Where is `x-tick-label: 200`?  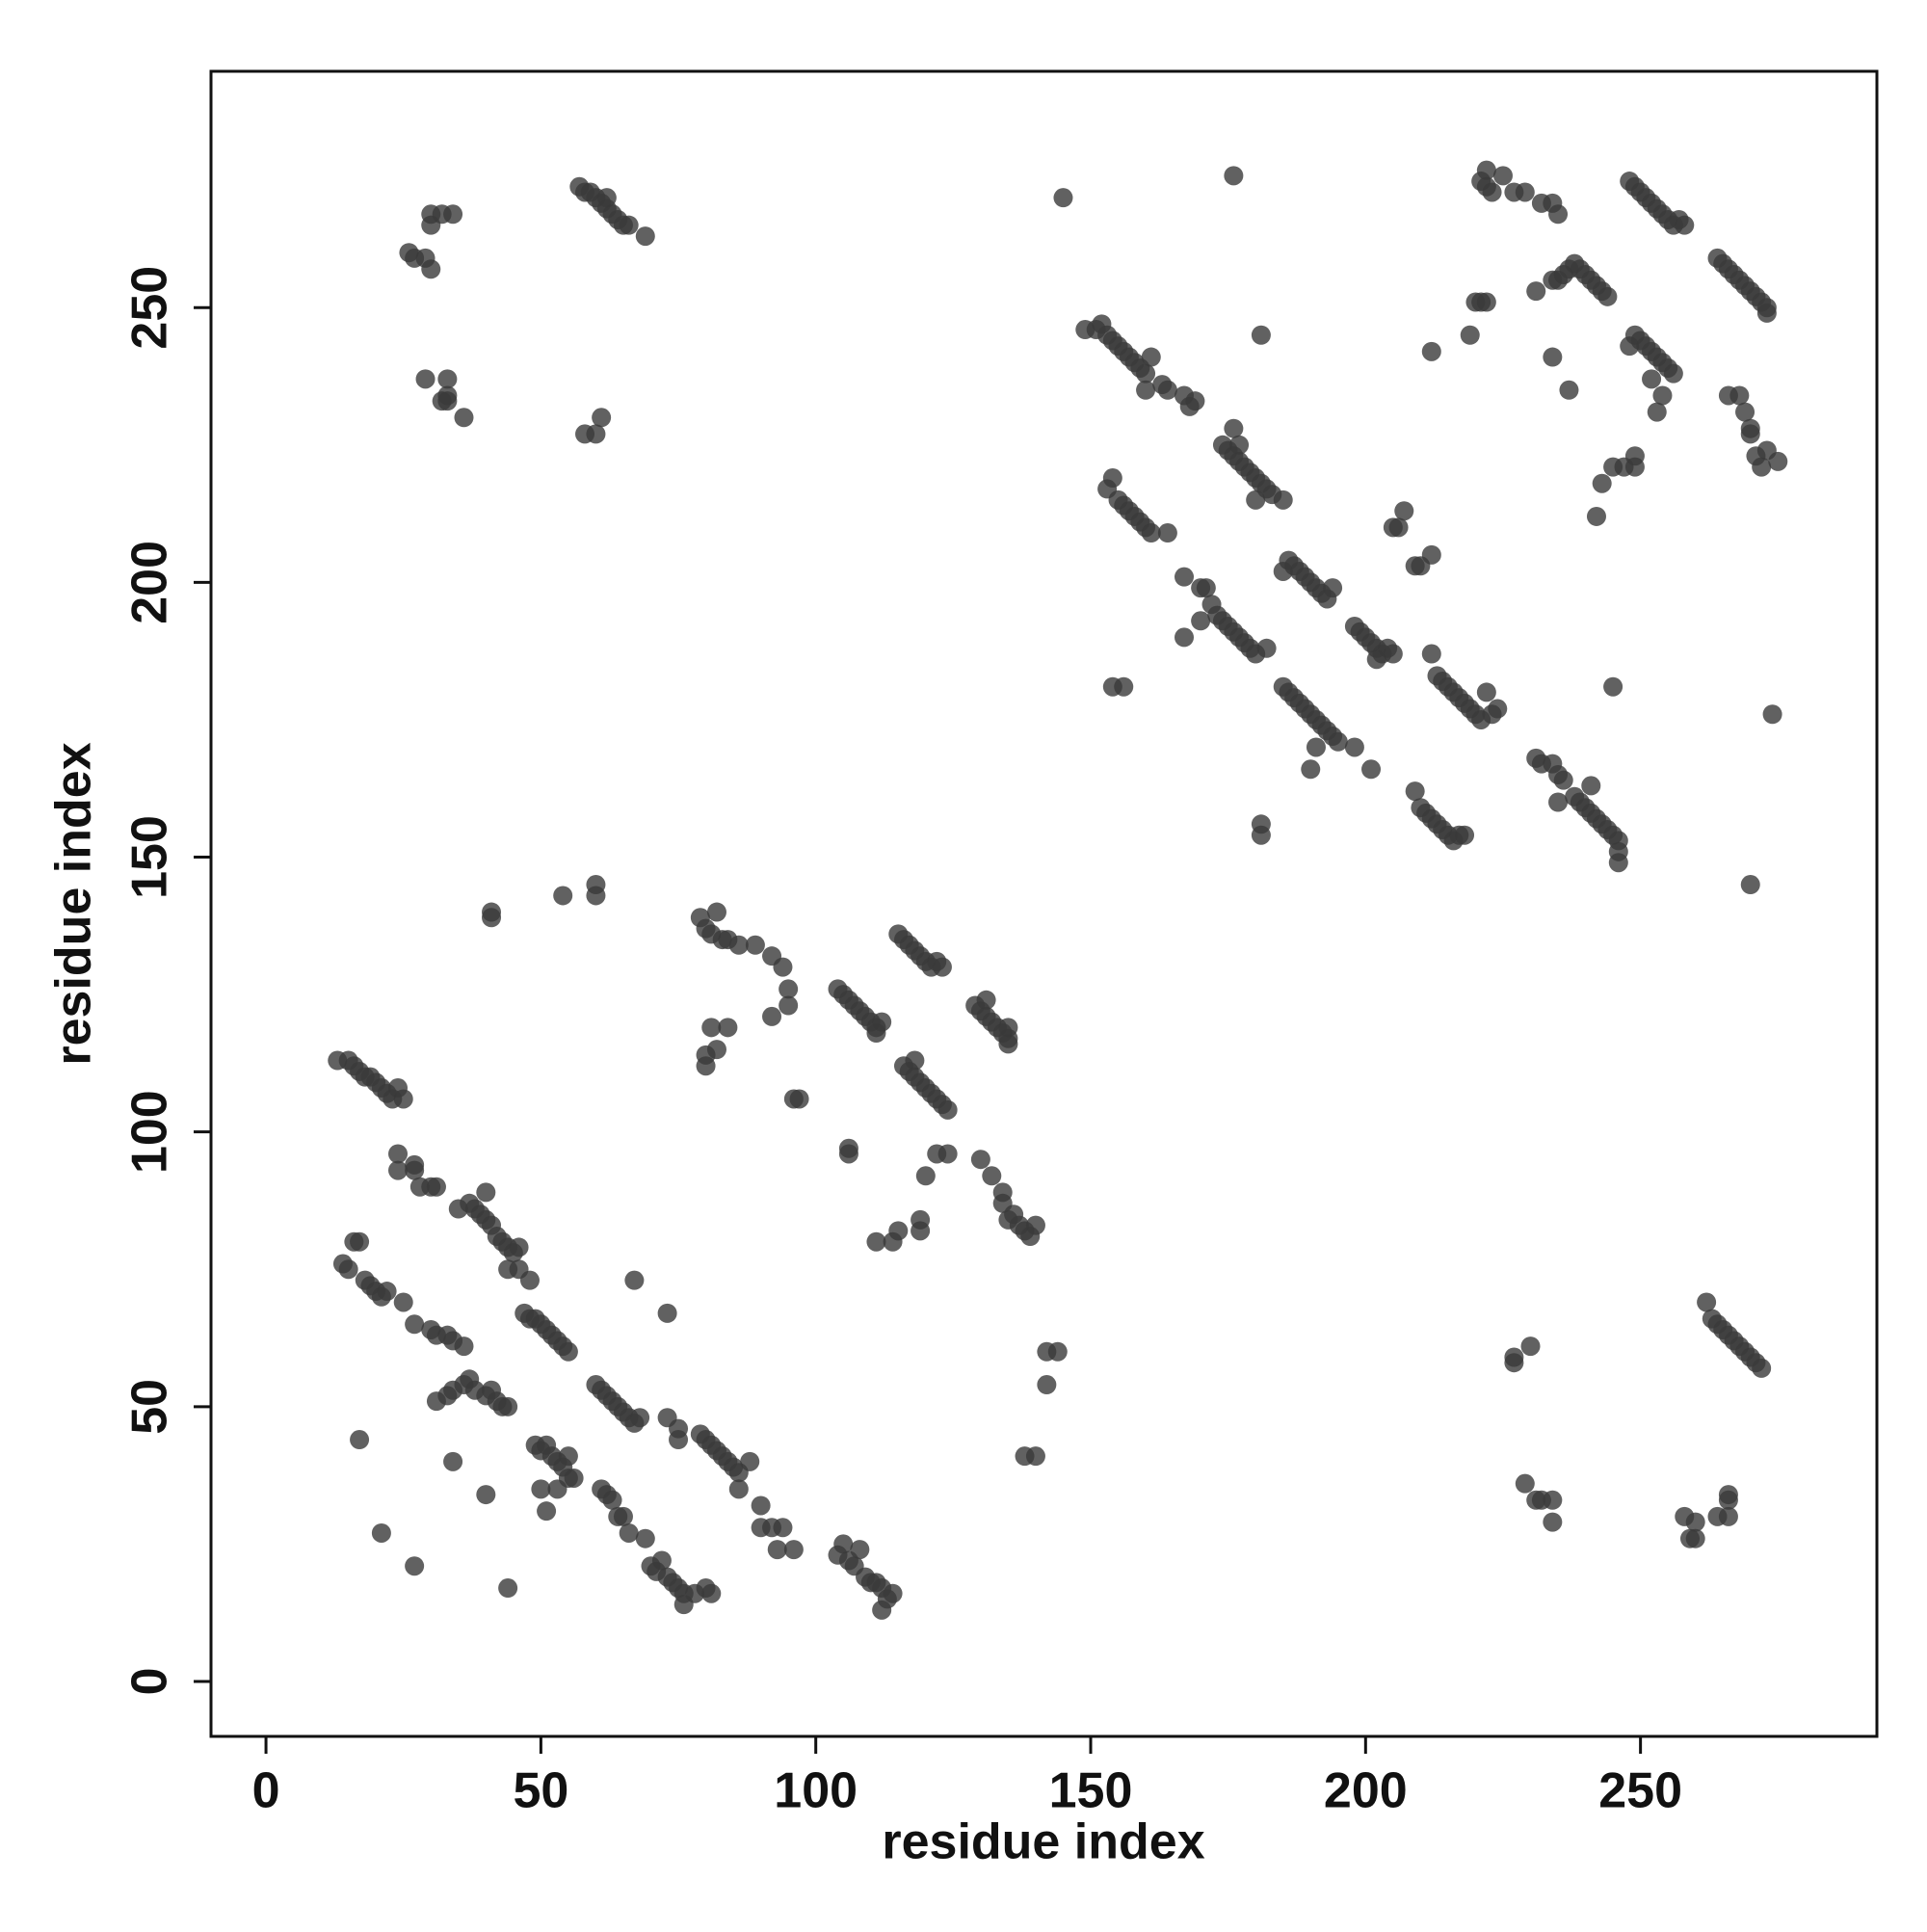 x-tick-label: 200 is located at coordinates (1366, 1791).